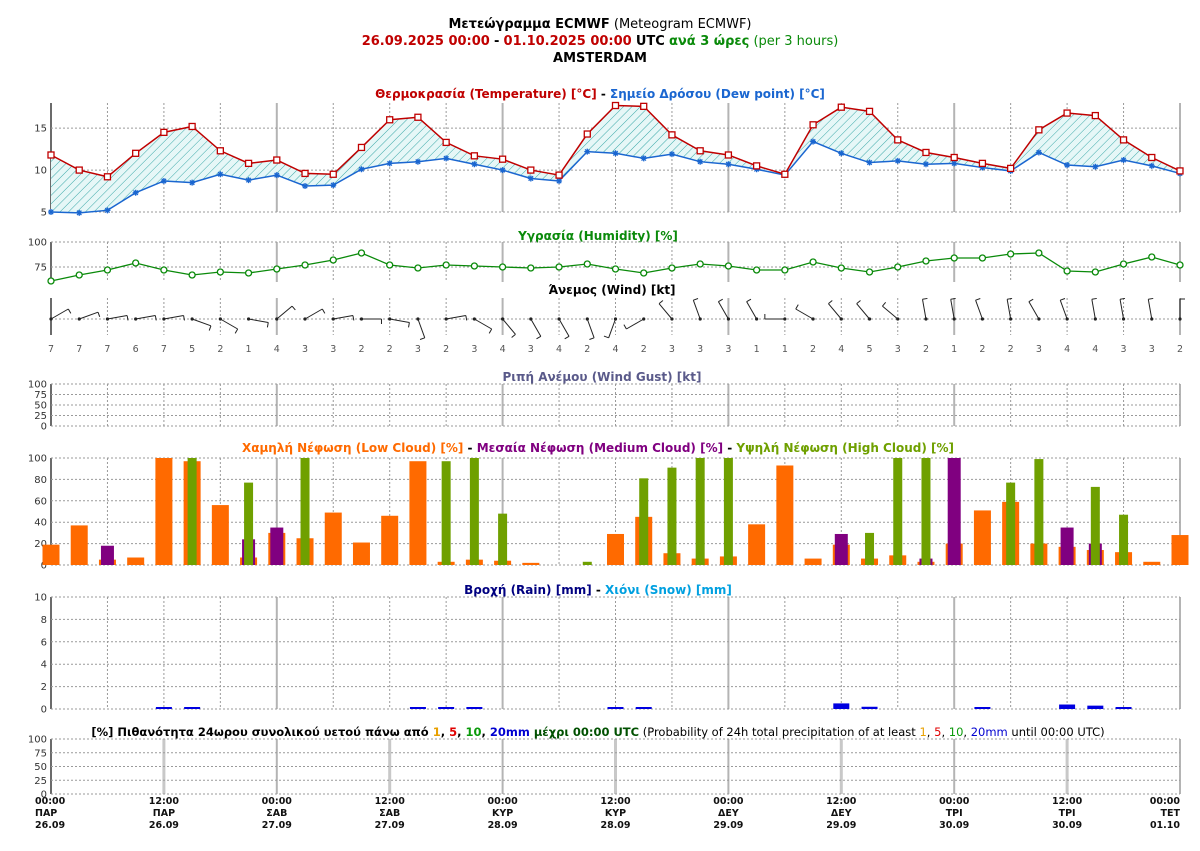 The image size is (1200, 851). Describe the element at coordinates (44, 566) in the screenshot. I see `cloud-tick-label: 0` at that location.